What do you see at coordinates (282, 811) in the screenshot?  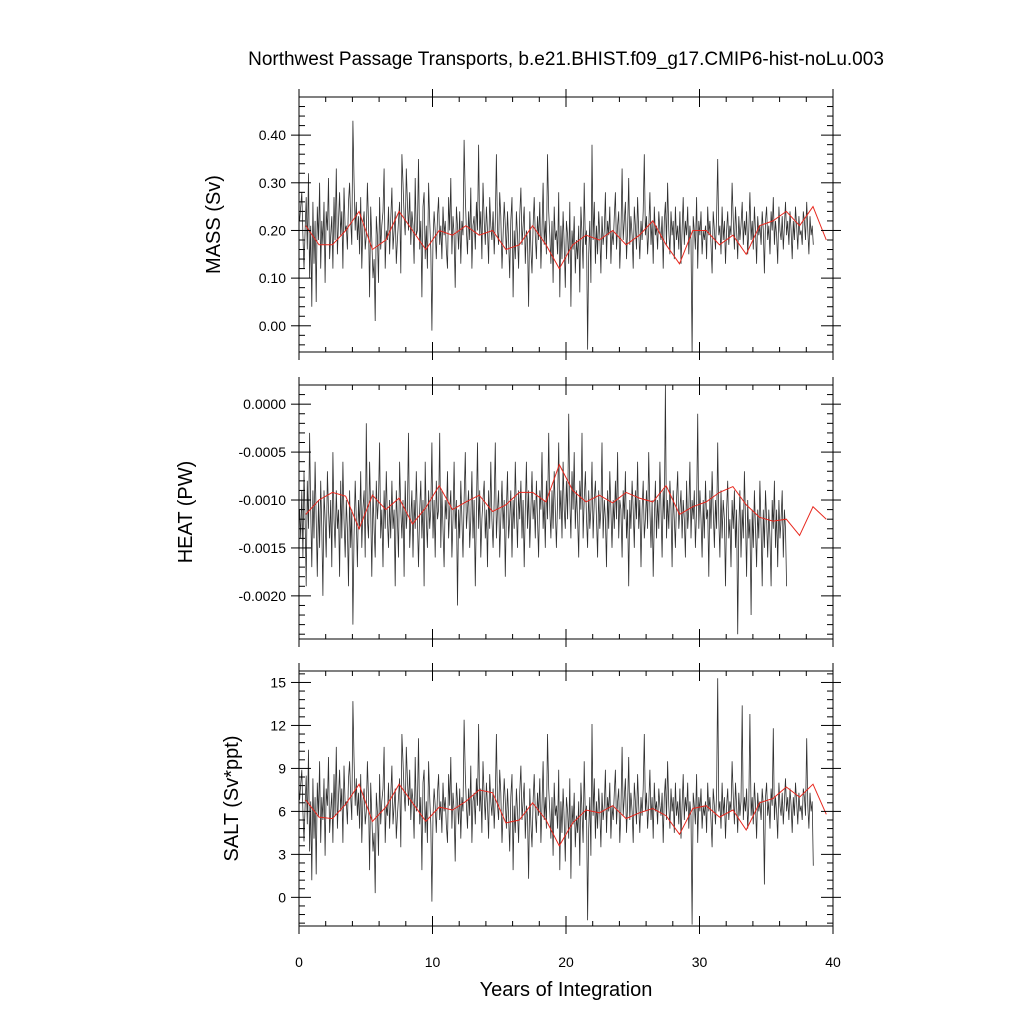 I see `salt-y-tick-label: 6` at bounding box center [282, 811].